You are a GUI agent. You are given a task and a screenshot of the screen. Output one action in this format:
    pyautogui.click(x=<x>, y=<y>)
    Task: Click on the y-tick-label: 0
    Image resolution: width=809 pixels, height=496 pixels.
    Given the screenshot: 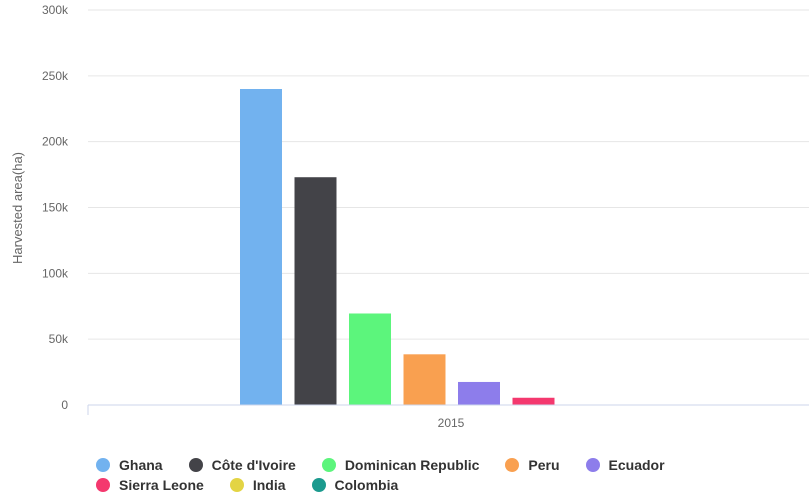 What is the action you would take?
    pyautogui.click(x=64, y=405)
    